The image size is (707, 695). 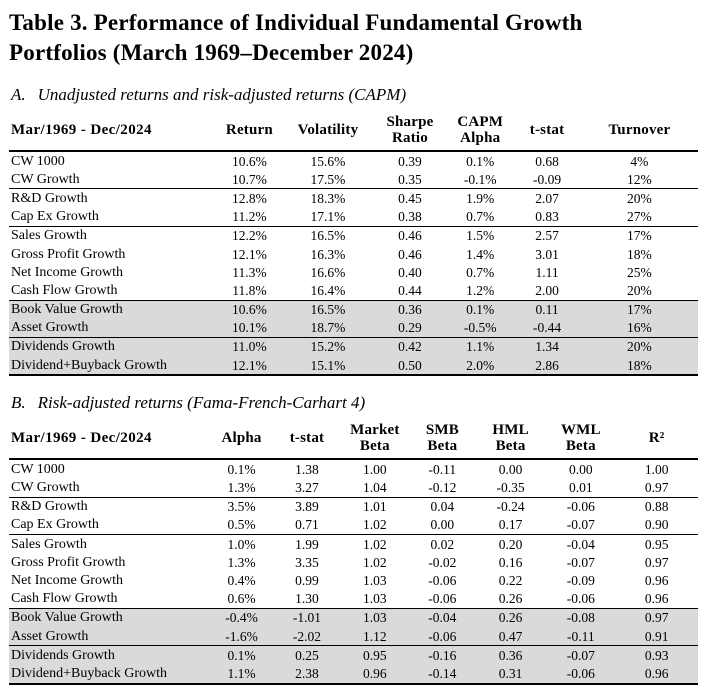 What do you see at coordinates (307, 544) in the screenshot?
I see `value-cell: 1.99` at bounding box center [307, 544].